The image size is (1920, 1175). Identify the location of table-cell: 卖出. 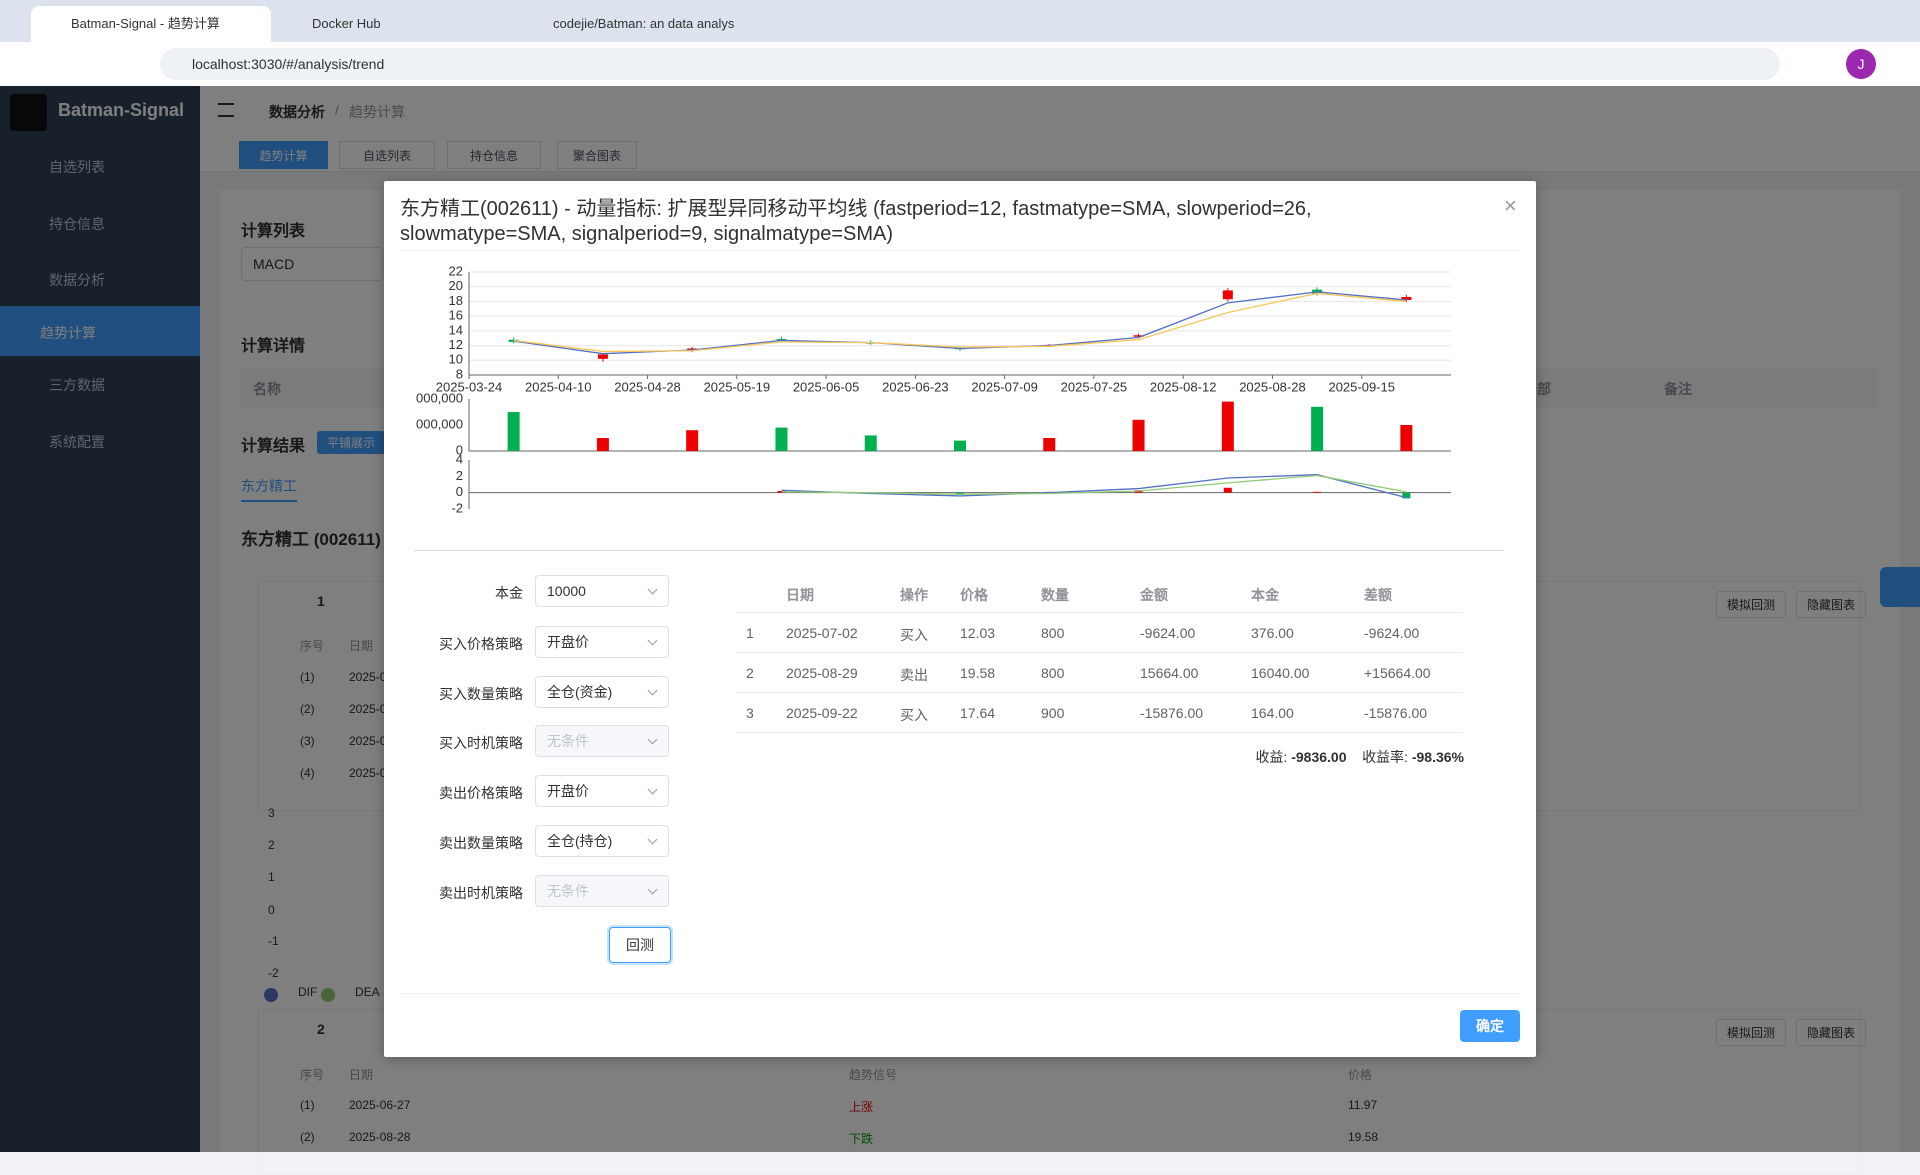
(914, 675).